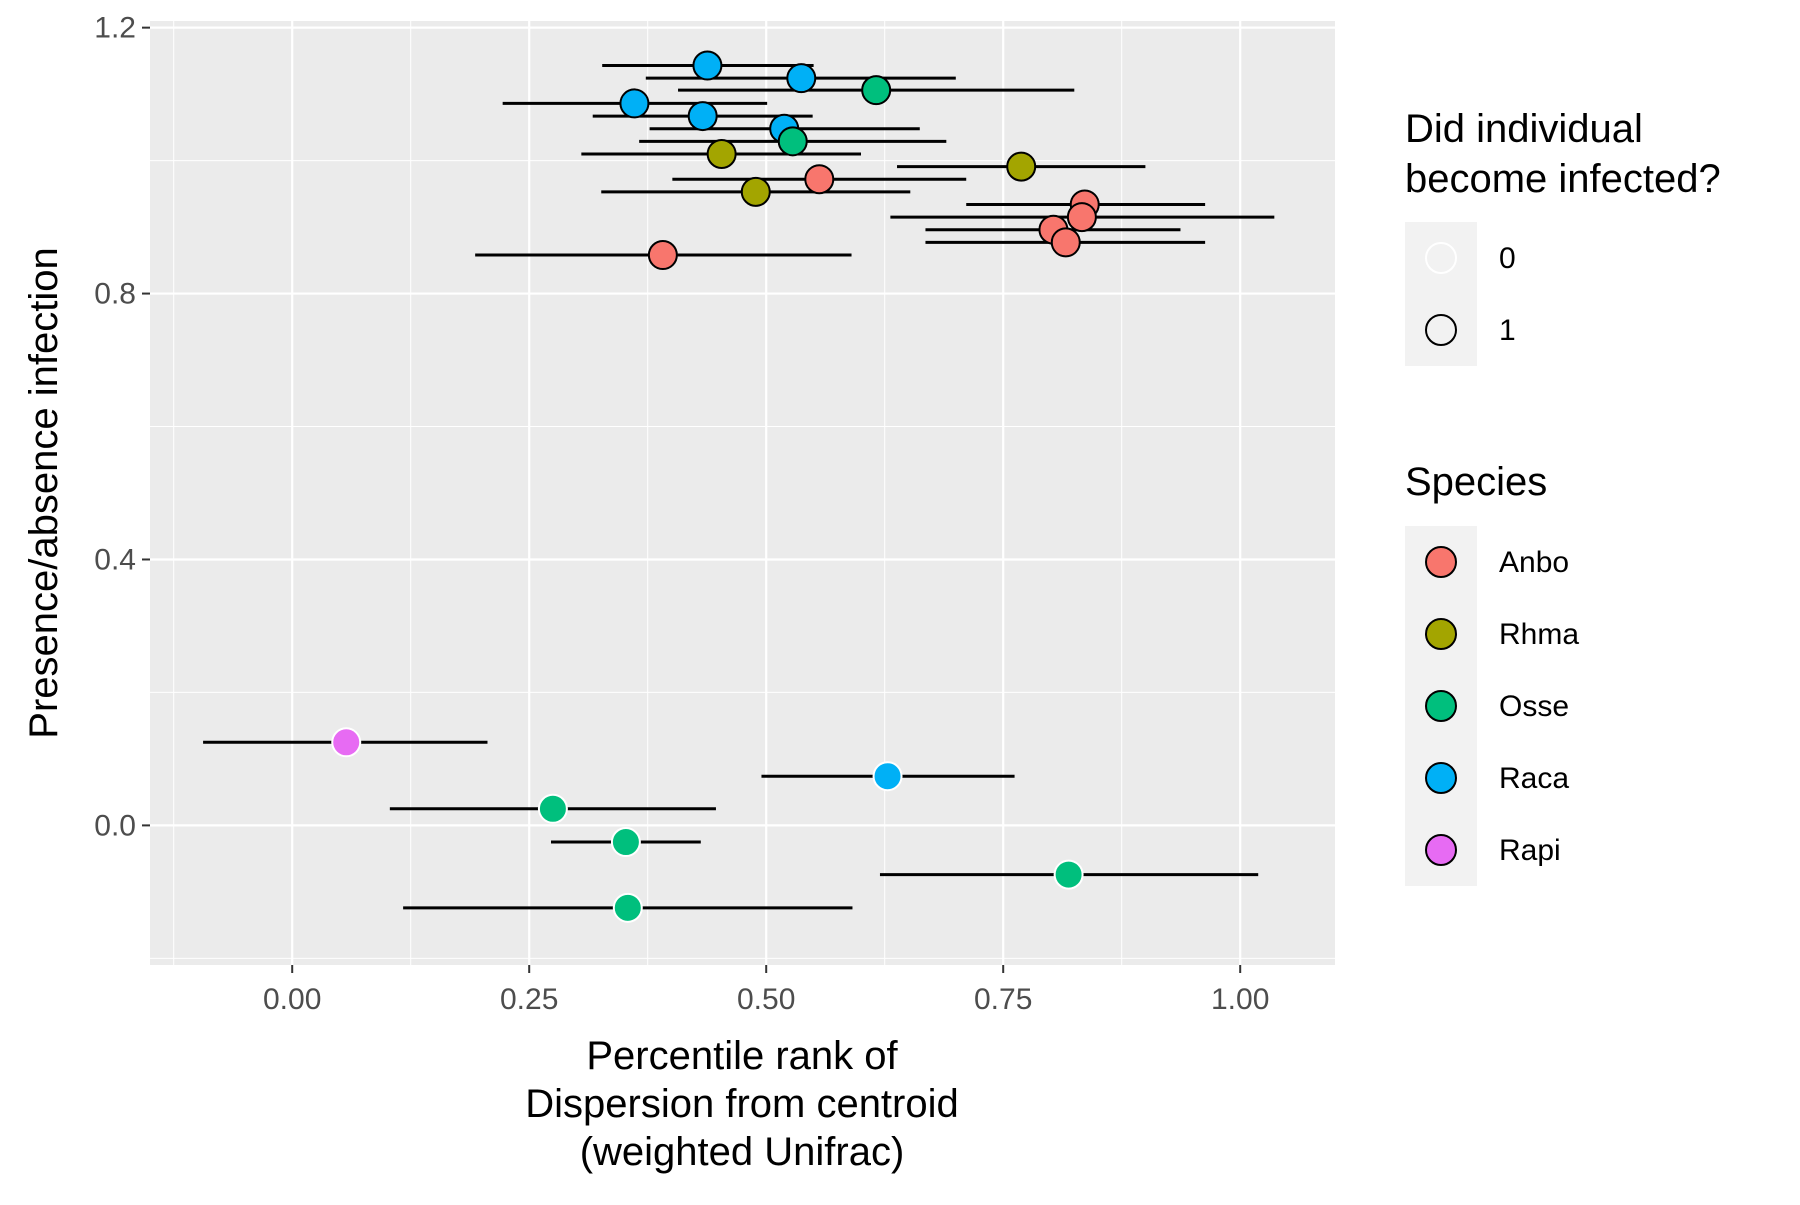 The height and width of the screenshot is (1205, 1800). I want to click on legend-species-title: Species, so click(1476, 482).